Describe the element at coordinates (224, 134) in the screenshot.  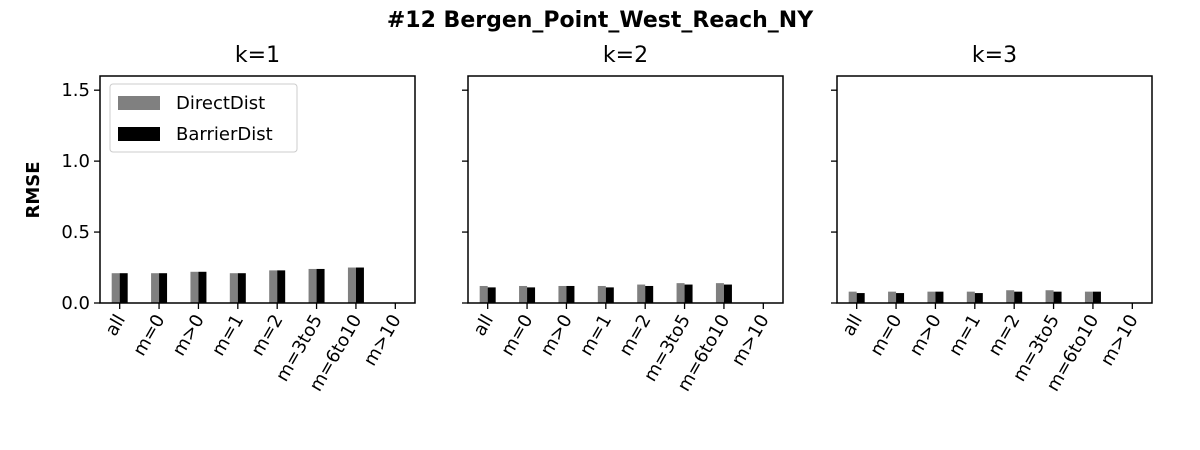
I see `legend-label: BarrierDist` at that location.